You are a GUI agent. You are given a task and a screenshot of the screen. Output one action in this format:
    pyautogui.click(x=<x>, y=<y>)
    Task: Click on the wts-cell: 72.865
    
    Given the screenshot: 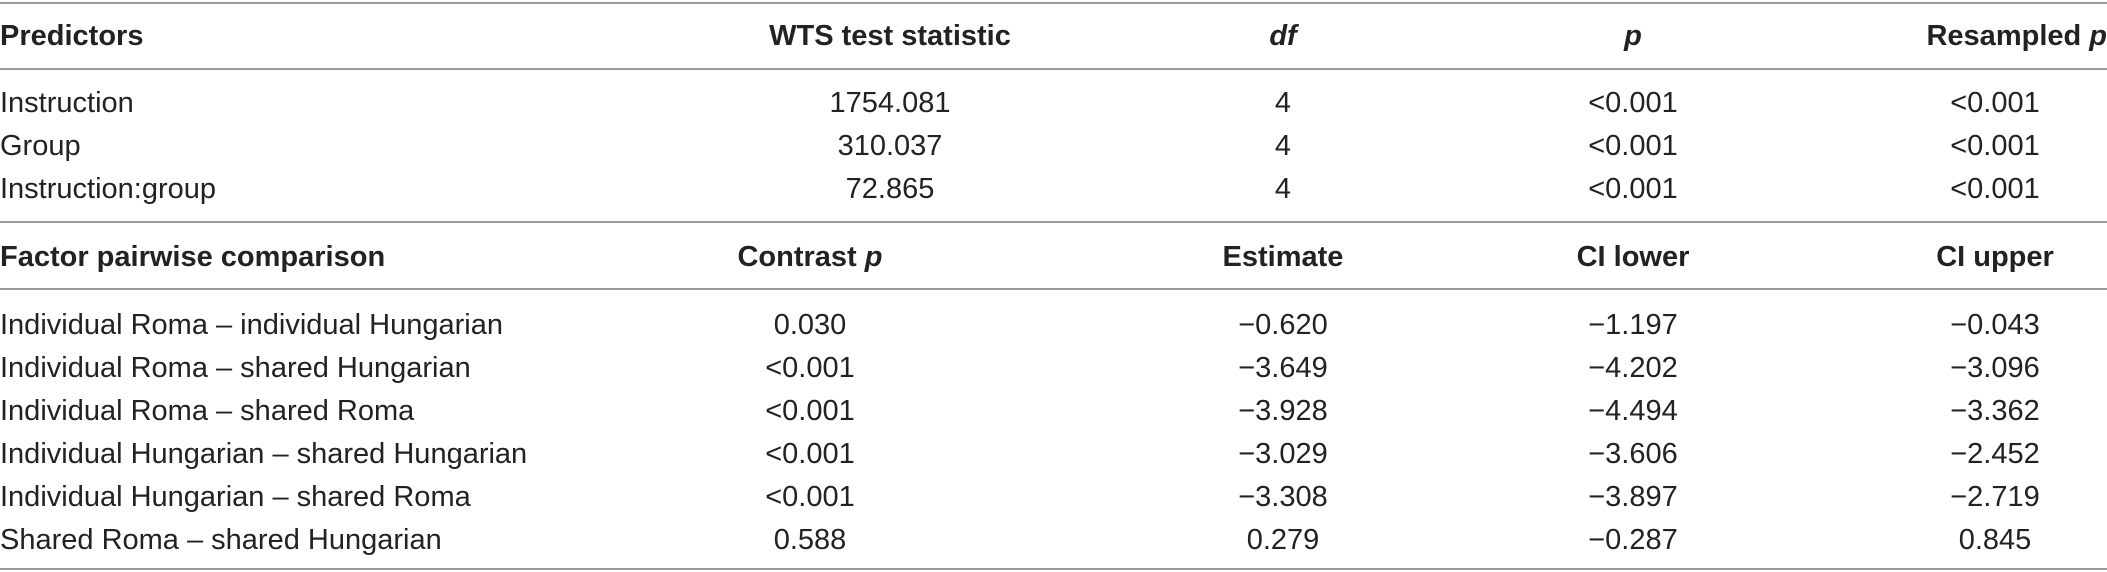 What is the action you would take?
    pyautogui.click(x=890, y=189)
    